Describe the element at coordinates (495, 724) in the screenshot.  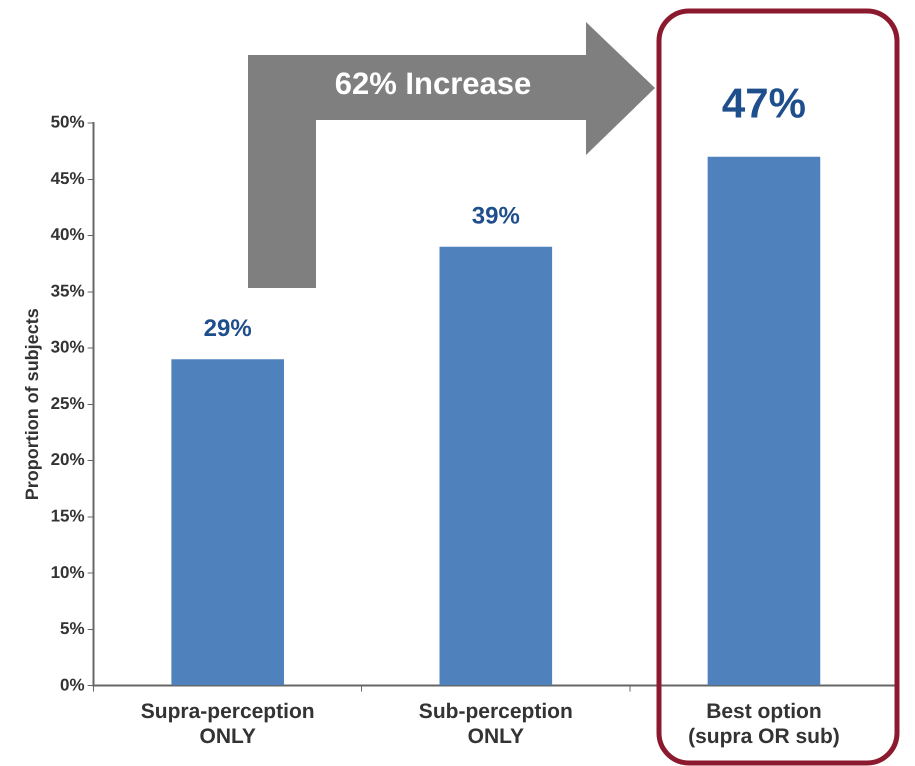
I see `x-tick-label: Sub-perception ONLY` at that location.